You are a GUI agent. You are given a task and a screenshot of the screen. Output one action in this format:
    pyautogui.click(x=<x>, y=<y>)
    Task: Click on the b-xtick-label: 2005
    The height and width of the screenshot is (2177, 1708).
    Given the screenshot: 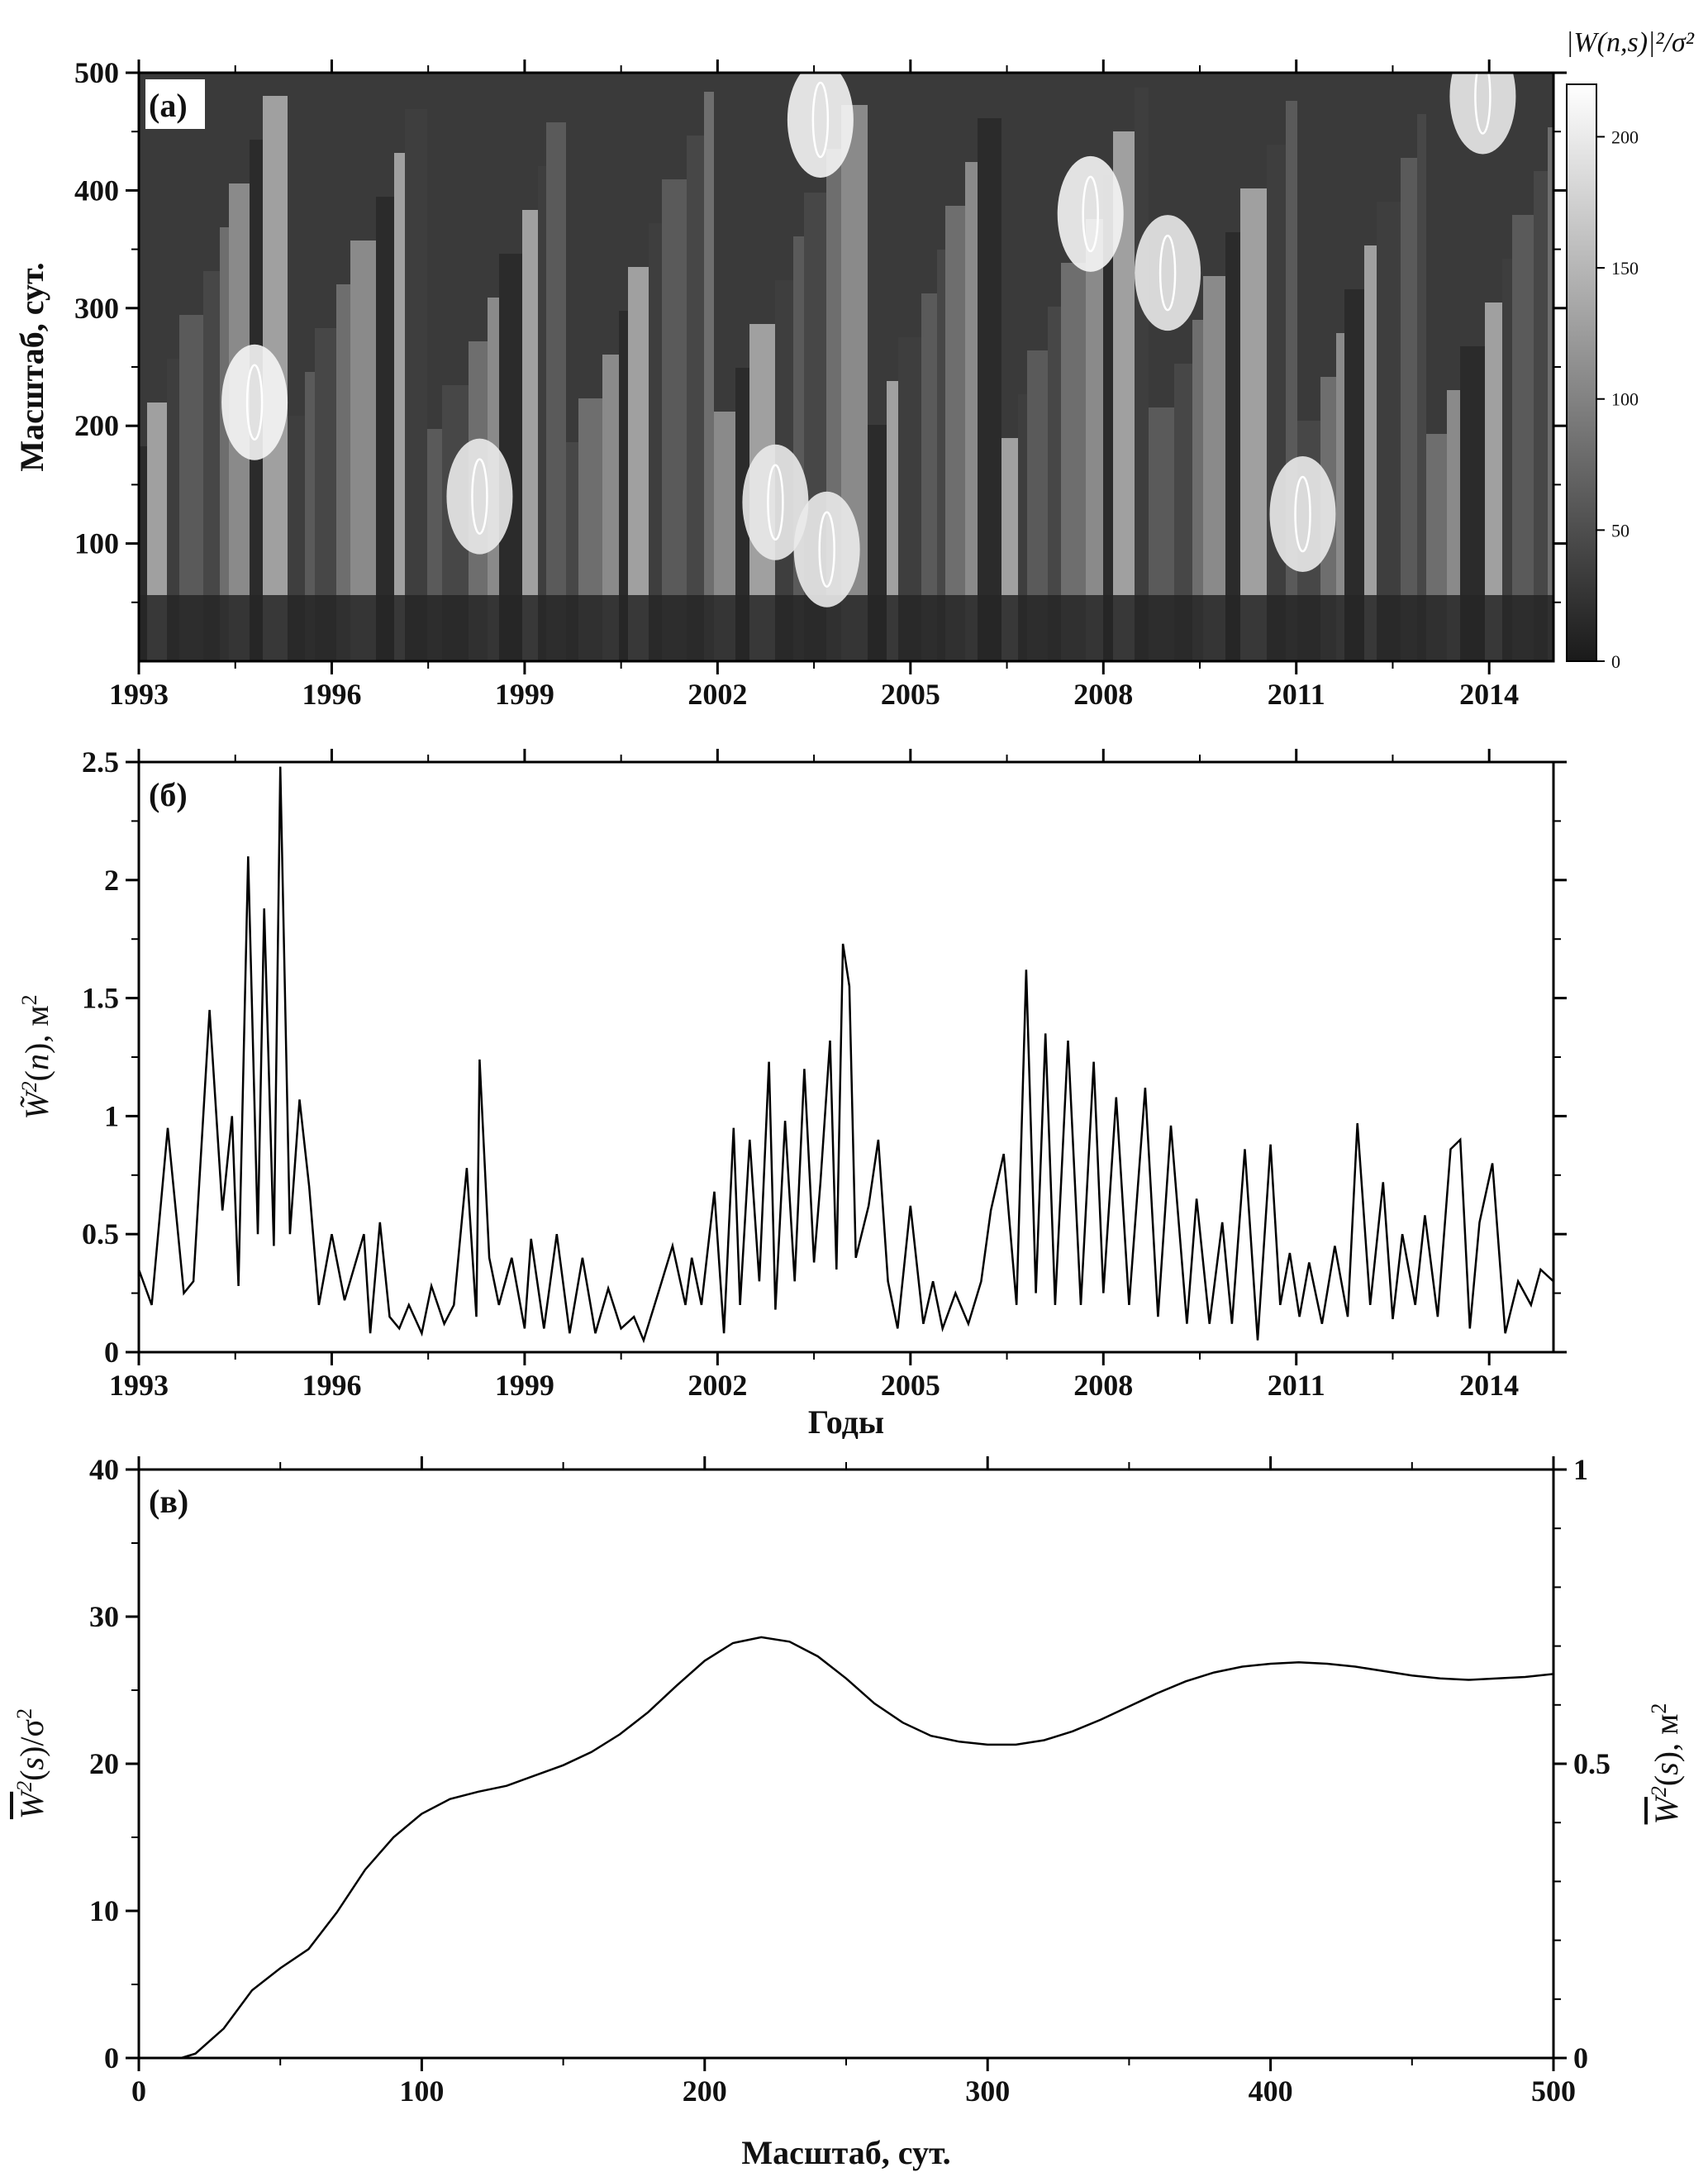 What is the action you would take?
    pyautogui.click(x=910, y=1386)
    